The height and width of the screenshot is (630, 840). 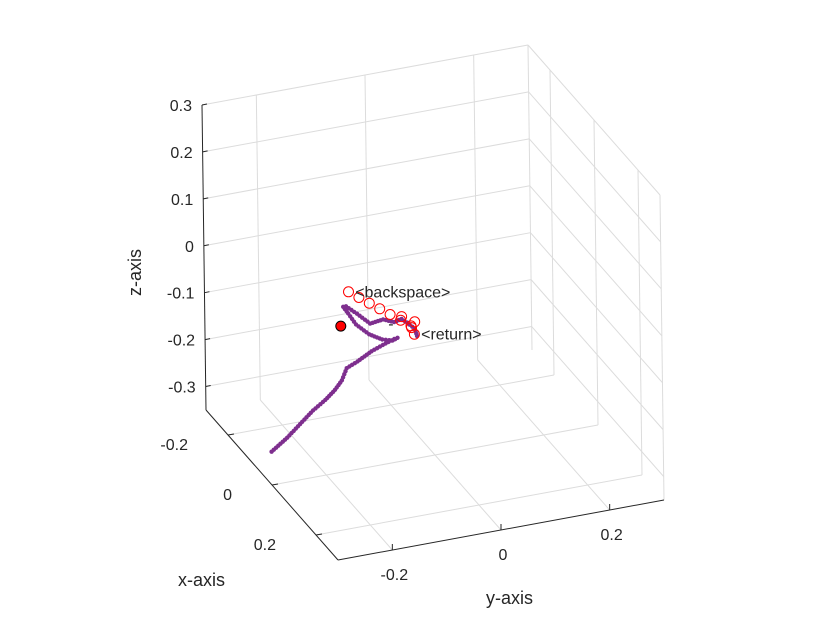 I want to click on z-tick-label: -0.3, so click(x=182, y=388).